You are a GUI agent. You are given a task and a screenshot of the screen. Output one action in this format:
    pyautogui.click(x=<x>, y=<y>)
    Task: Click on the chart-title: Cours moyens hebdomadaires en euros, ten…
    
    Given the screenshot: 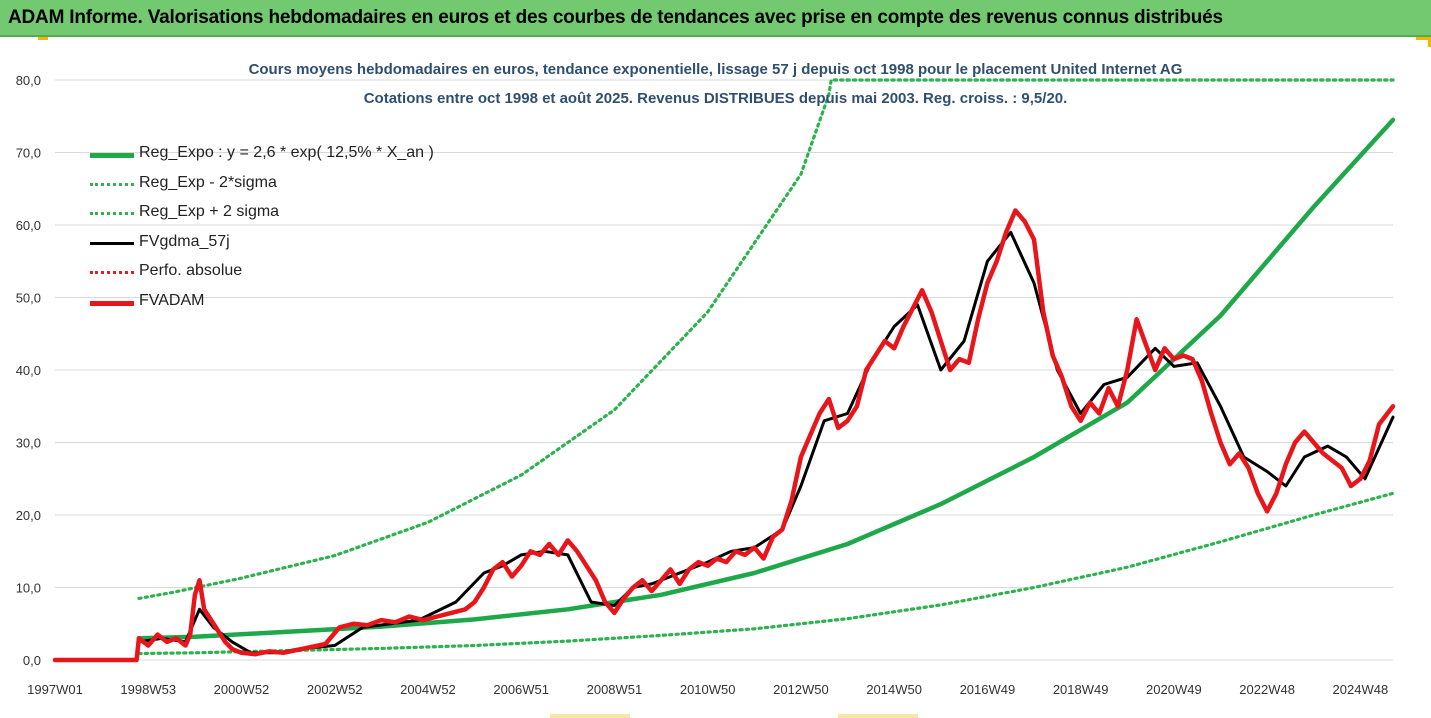 What is the action you would take?
    pyautogui.click(x=715, y=69)
    